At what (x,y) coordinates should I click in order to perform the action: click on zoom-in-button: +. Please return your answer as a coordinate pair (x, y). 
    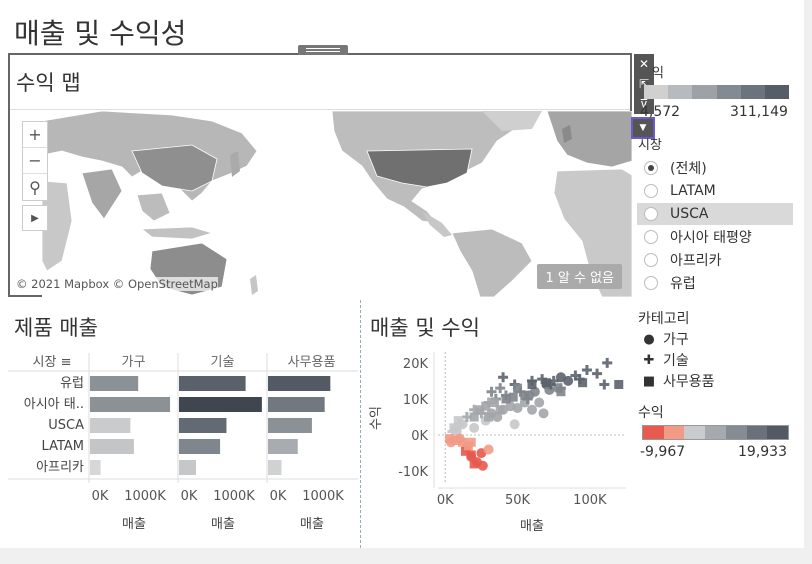
    Looking at the image, I should click on (35, 135).